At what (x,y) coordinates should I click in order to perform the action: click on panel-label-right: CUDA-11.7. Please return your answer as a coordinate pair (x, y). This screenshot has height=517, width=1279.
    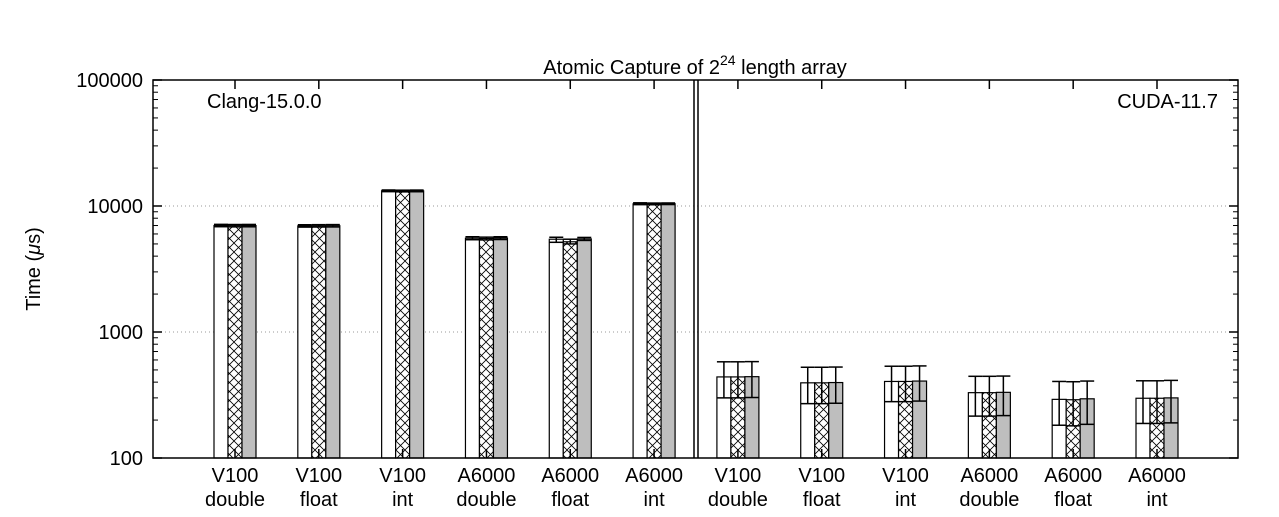
    Looking at the image, I should click on (1167, 102).